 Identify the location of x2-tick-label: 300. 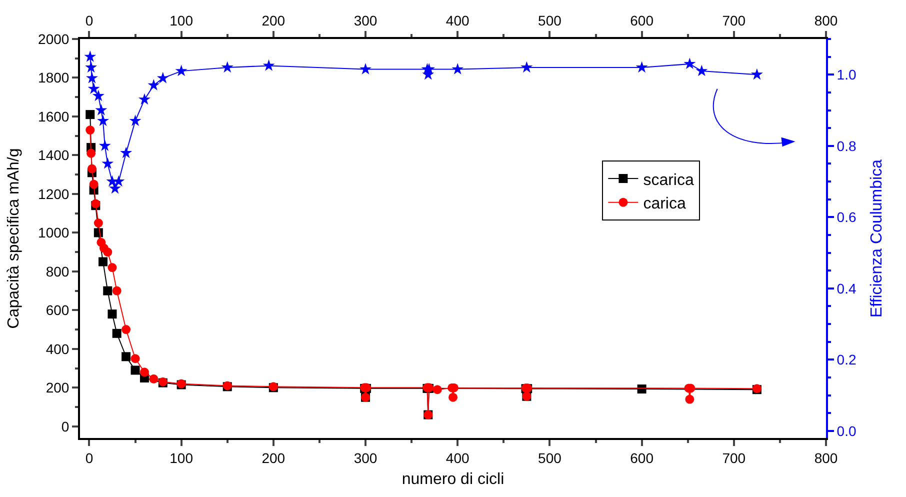
(366, 458).